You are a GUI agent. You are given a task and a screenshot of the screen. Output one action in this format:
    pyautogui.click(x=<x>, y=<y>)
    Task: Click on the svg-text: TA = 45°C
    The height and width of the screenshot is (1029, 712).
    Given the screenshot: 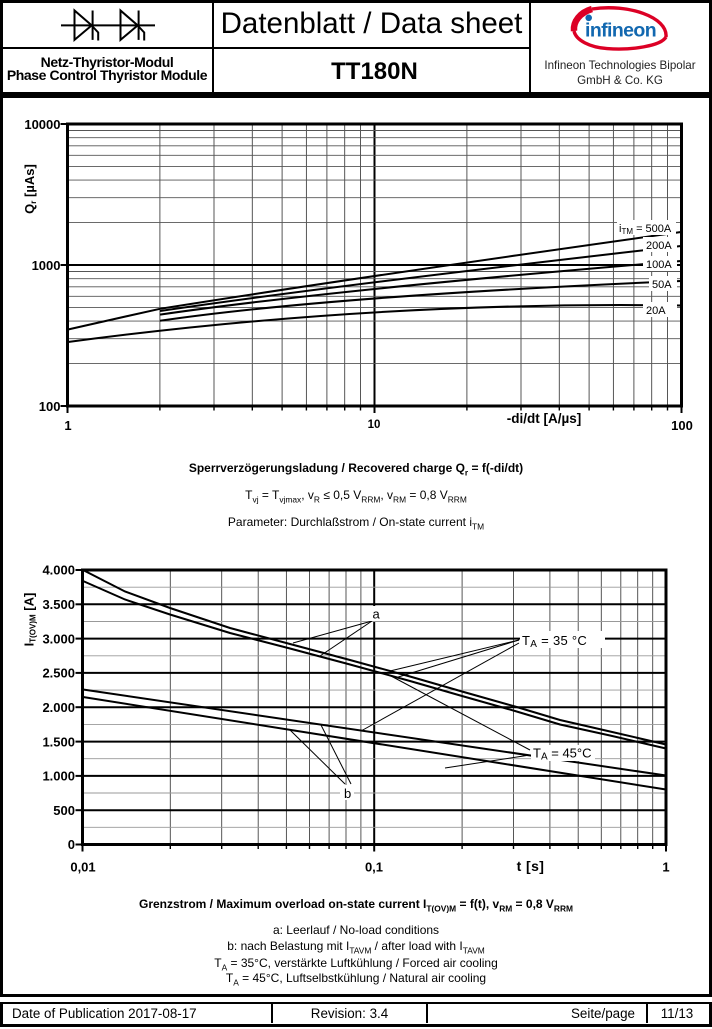 What is the action you would take?
    pyautogui.click(x=562, y=754)
    